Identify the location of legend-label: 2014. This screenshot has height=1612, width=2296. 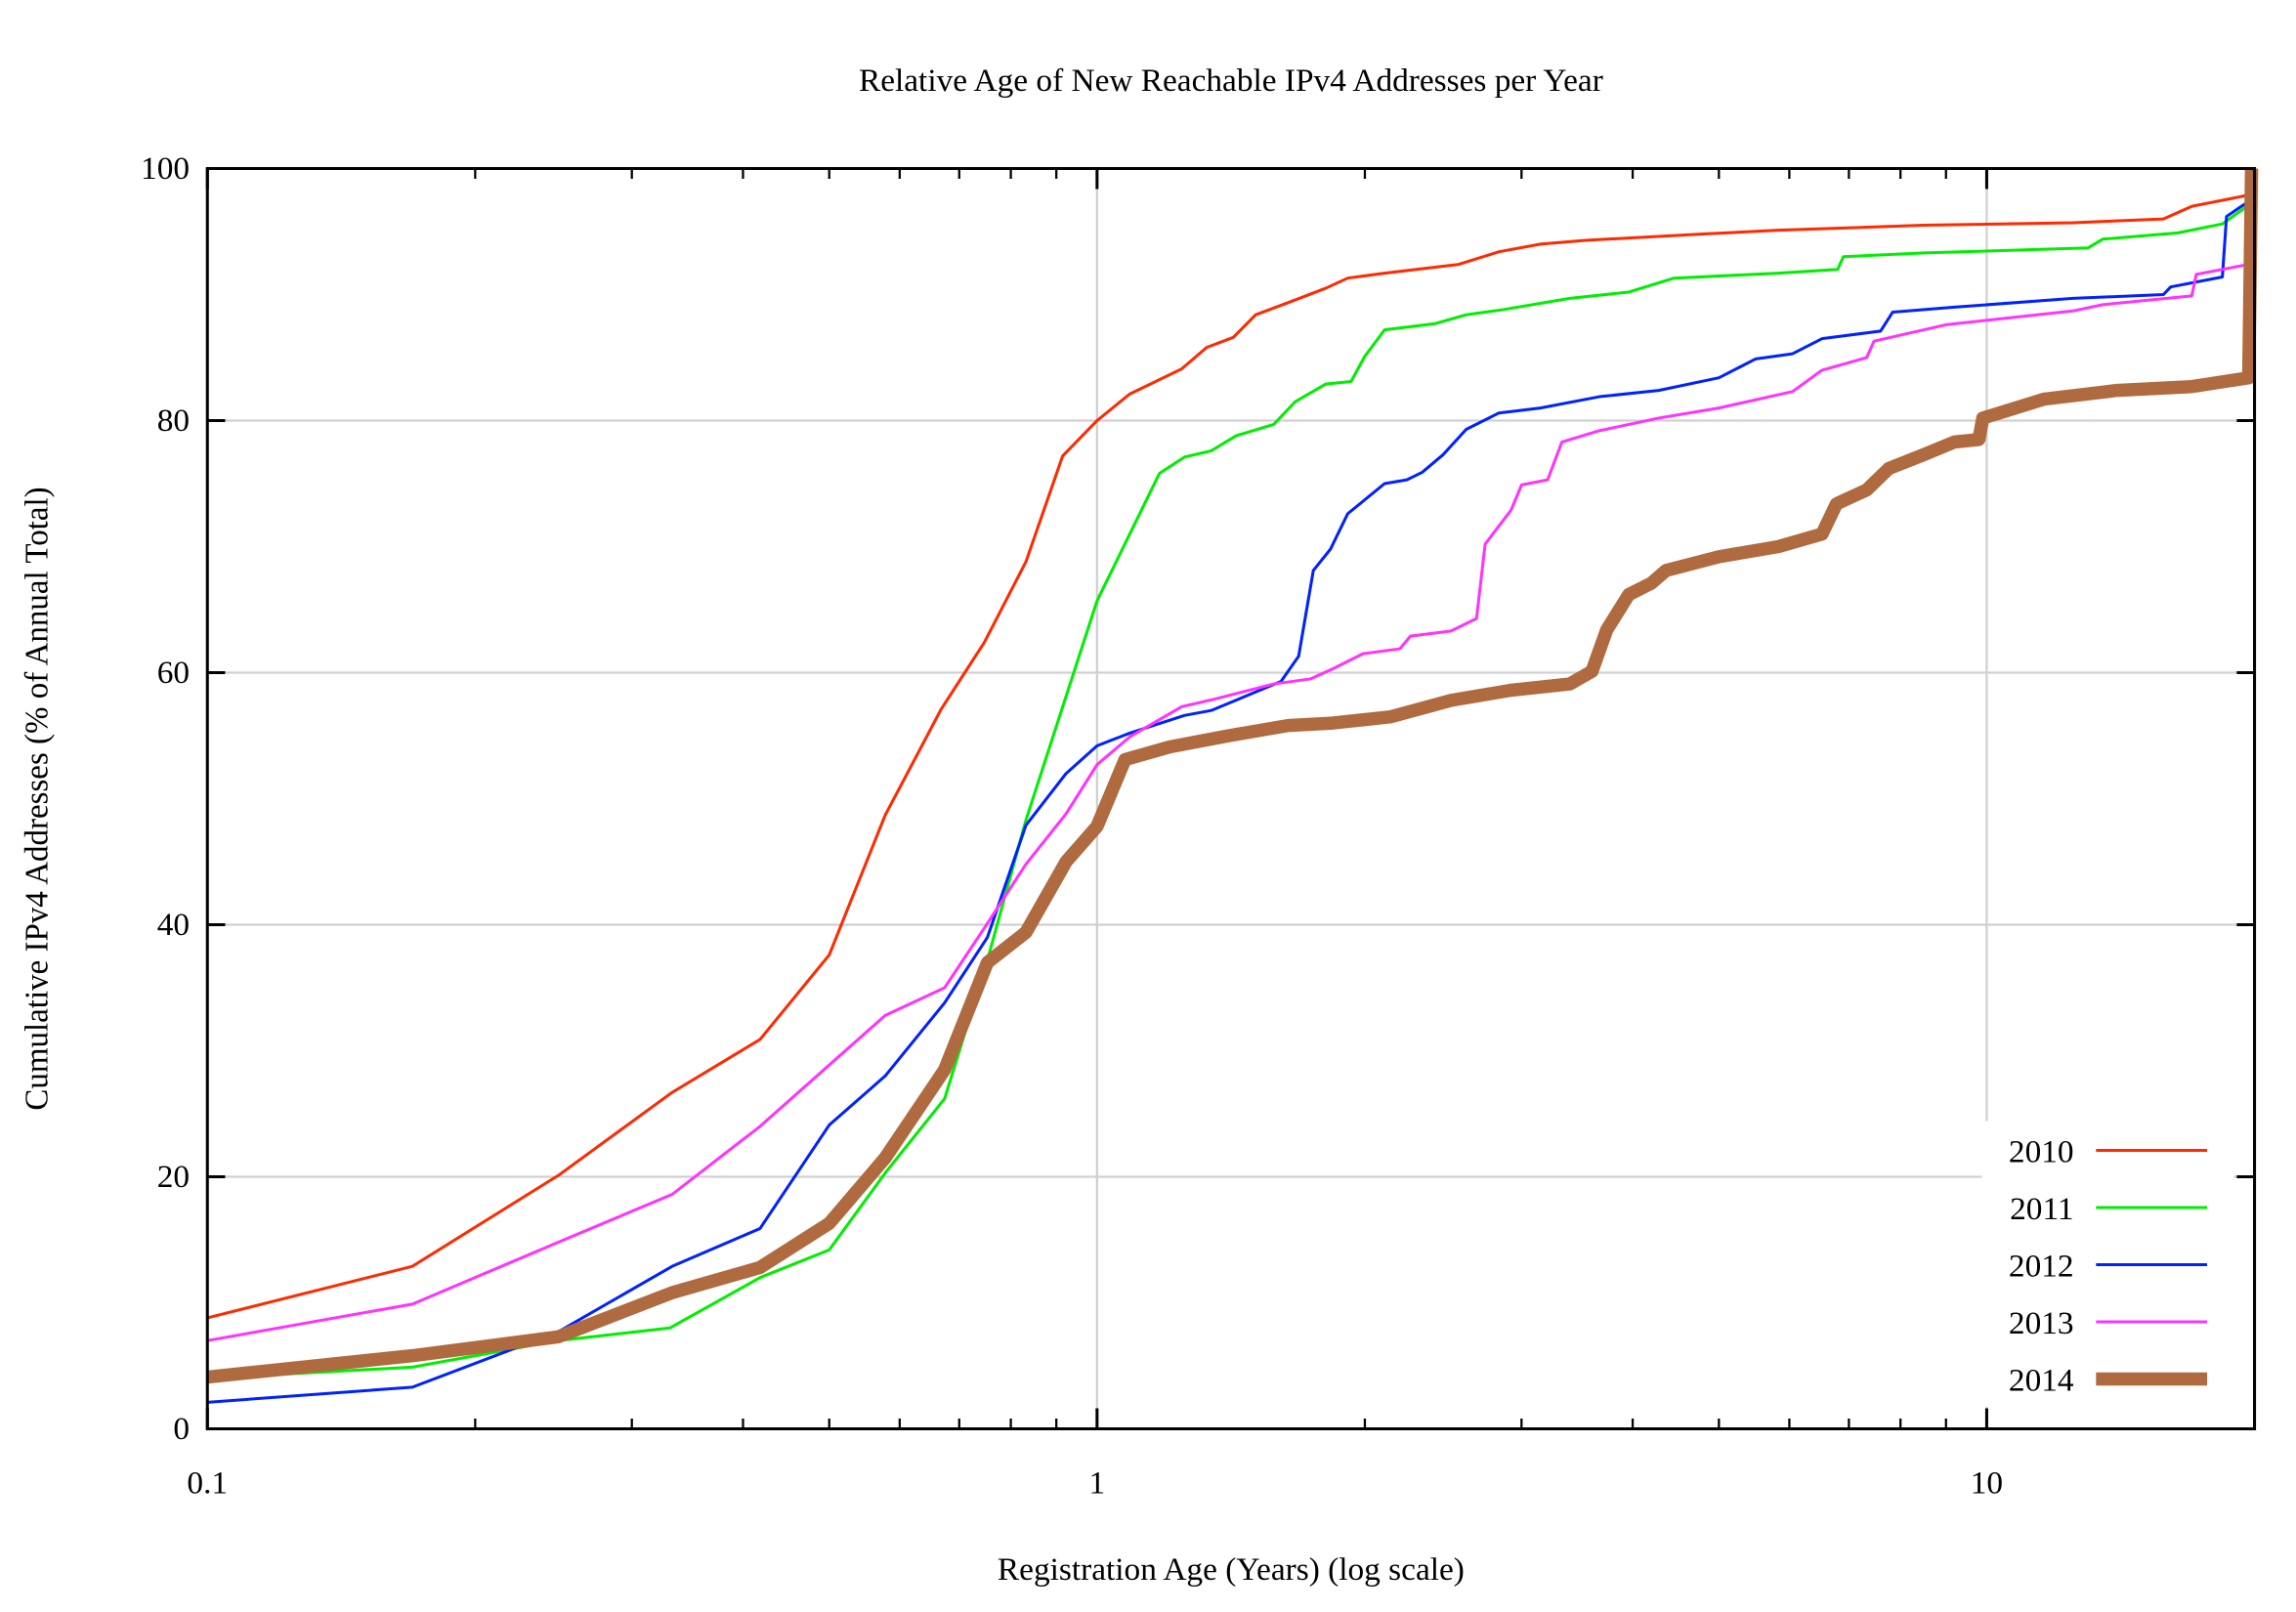
(2041, 1381).